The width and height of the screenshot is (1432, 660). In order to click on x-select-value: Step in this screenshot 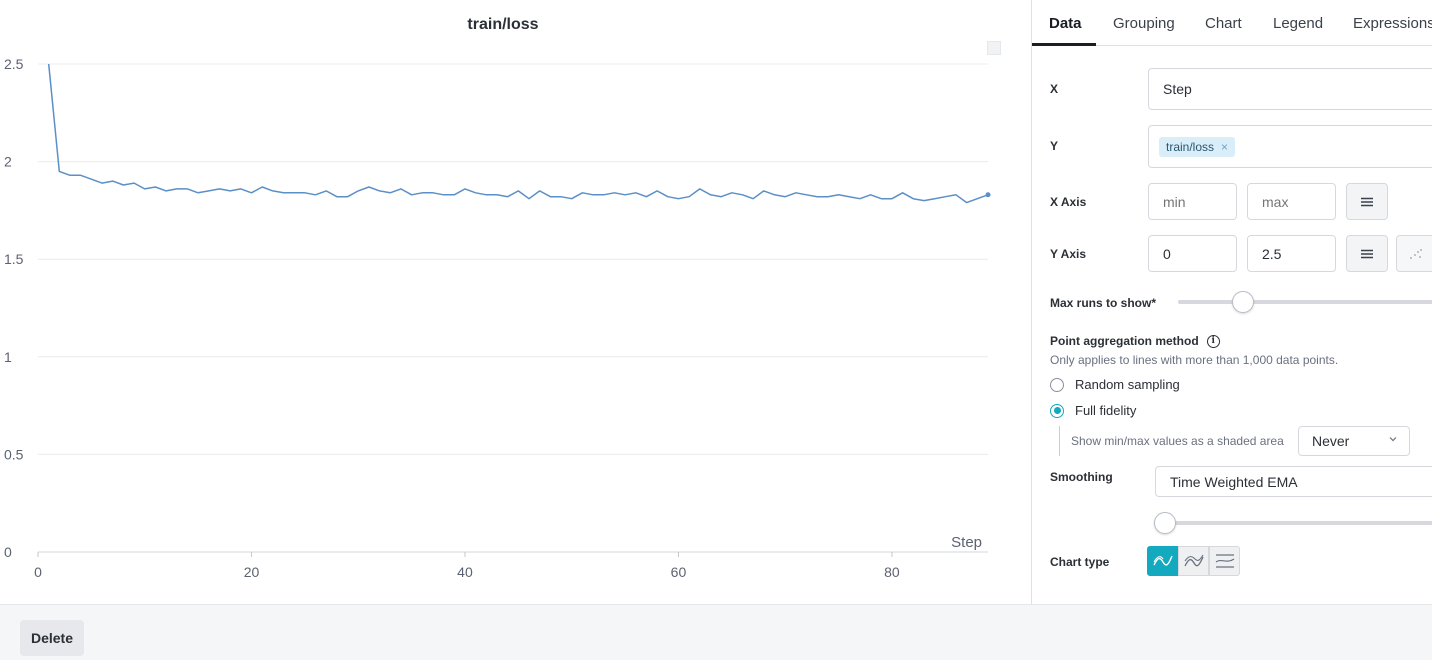, I will do `click(1177, 89)`.